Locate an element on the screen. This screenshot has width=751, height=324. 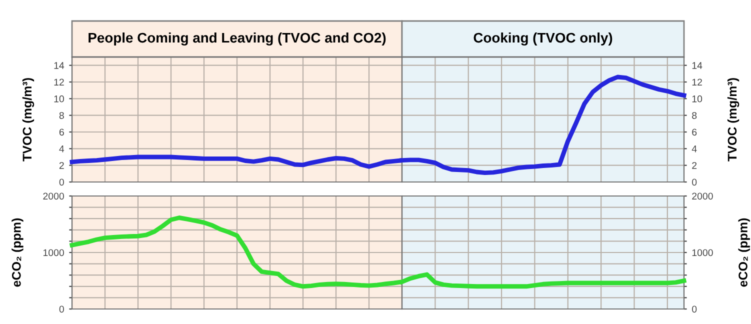
chart-title: Cooking (TVOC only) is located at coordinates (543, 39).